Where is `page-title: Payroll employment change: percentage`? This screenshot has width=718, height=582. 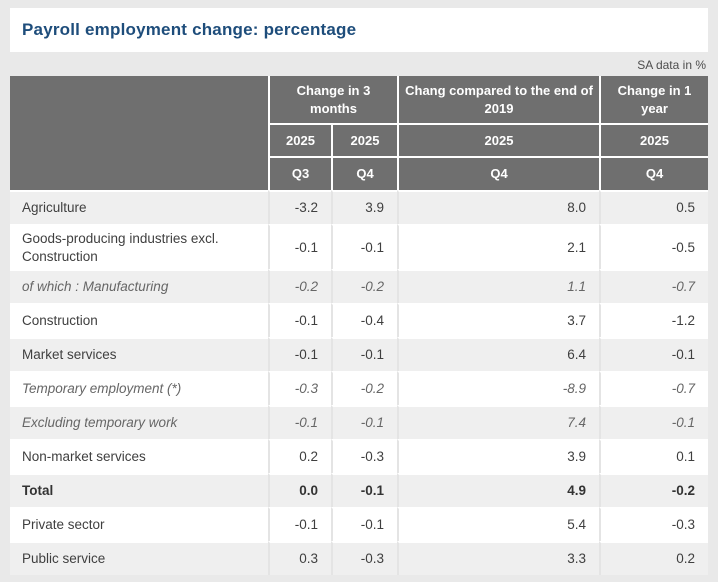 page-title: Payroll employment change: percentage is located at coordinates (189, 29).